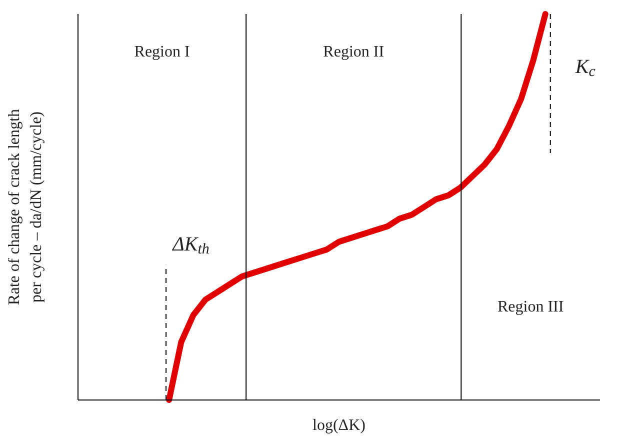 This screenshot has height=442, width=617. What do you see at coordinates (162, 51) in the screenshot?
I see `annotation: Region I` at bounding box center [162, 51].